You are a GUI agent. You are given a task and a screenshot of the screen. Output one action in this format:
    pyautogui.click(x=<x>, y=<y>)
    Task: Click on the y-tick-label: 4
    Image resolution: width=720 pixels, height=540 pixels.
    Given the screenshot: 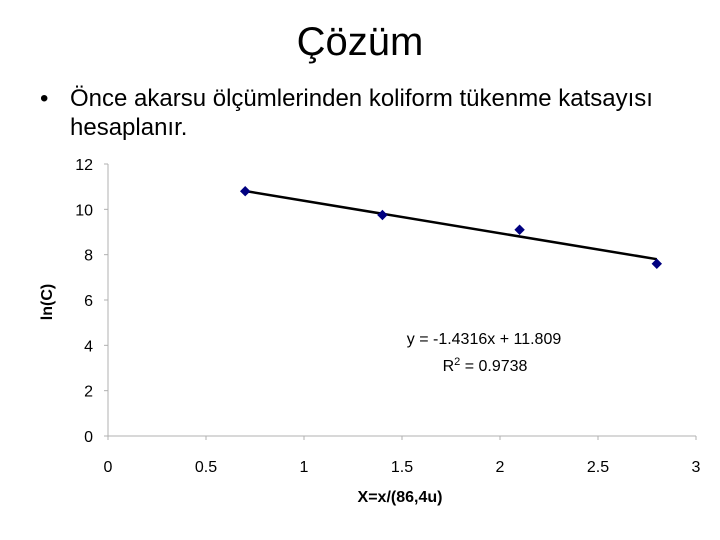 What is the action you would take?
    pyautogui.click(x=88, y=346)
    